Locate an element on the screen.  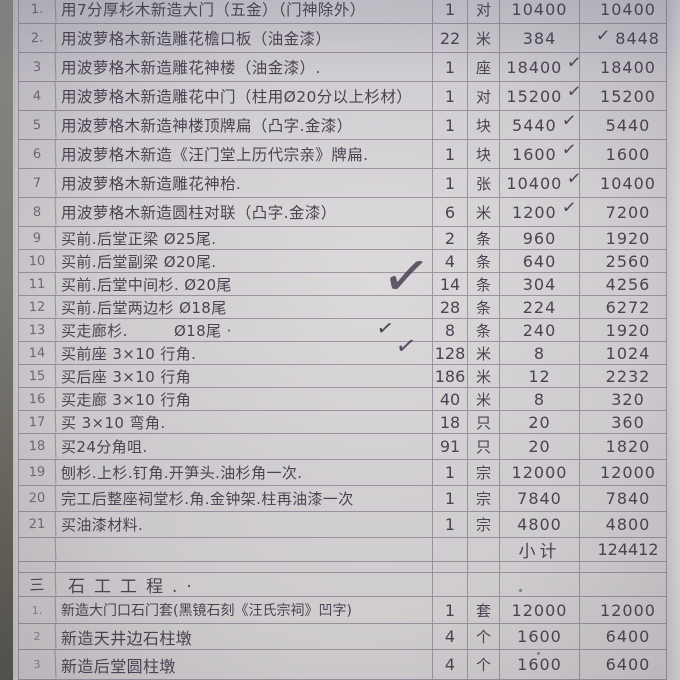
unit-price: 1200 ✓ is located at coordinates (540, 211).